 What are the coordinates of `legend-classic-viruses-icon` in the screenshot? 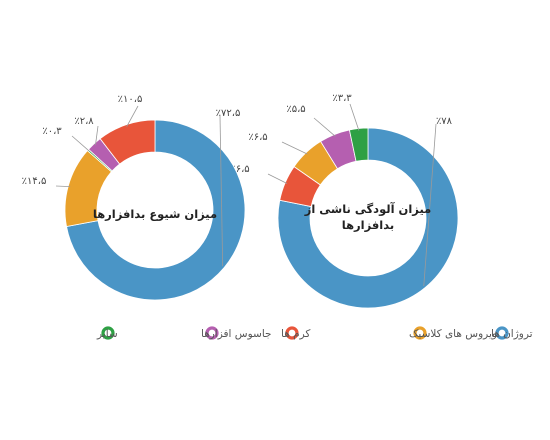 It's located at (420, 333).